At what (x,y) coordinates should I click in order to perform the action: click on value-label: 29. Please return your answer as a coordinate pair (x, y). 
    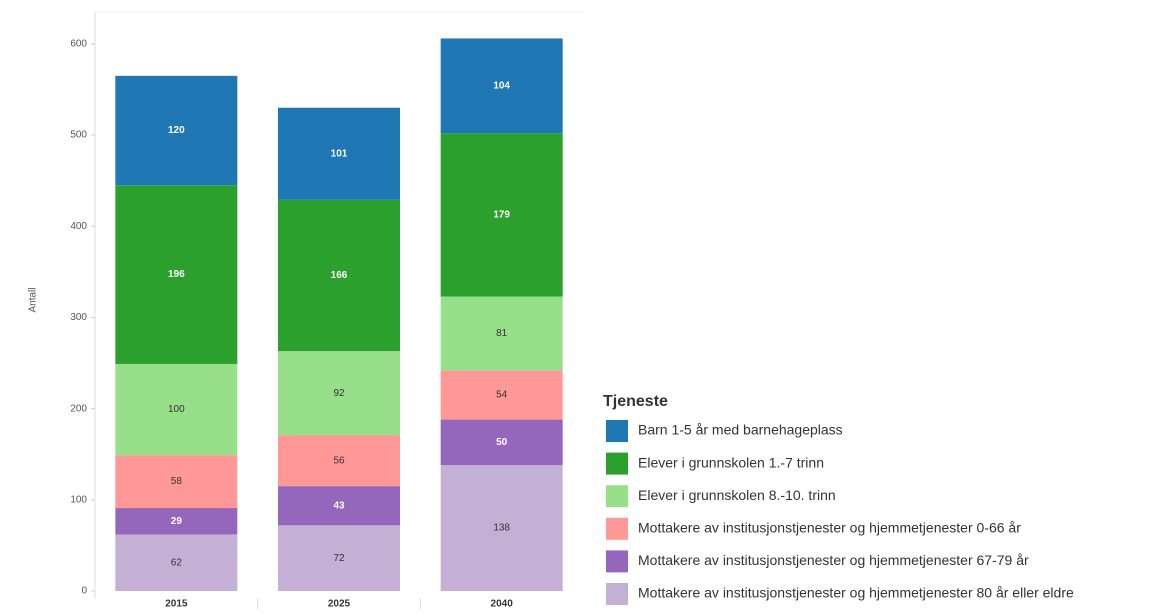
    Looking at the image, I should click on (177, 521).